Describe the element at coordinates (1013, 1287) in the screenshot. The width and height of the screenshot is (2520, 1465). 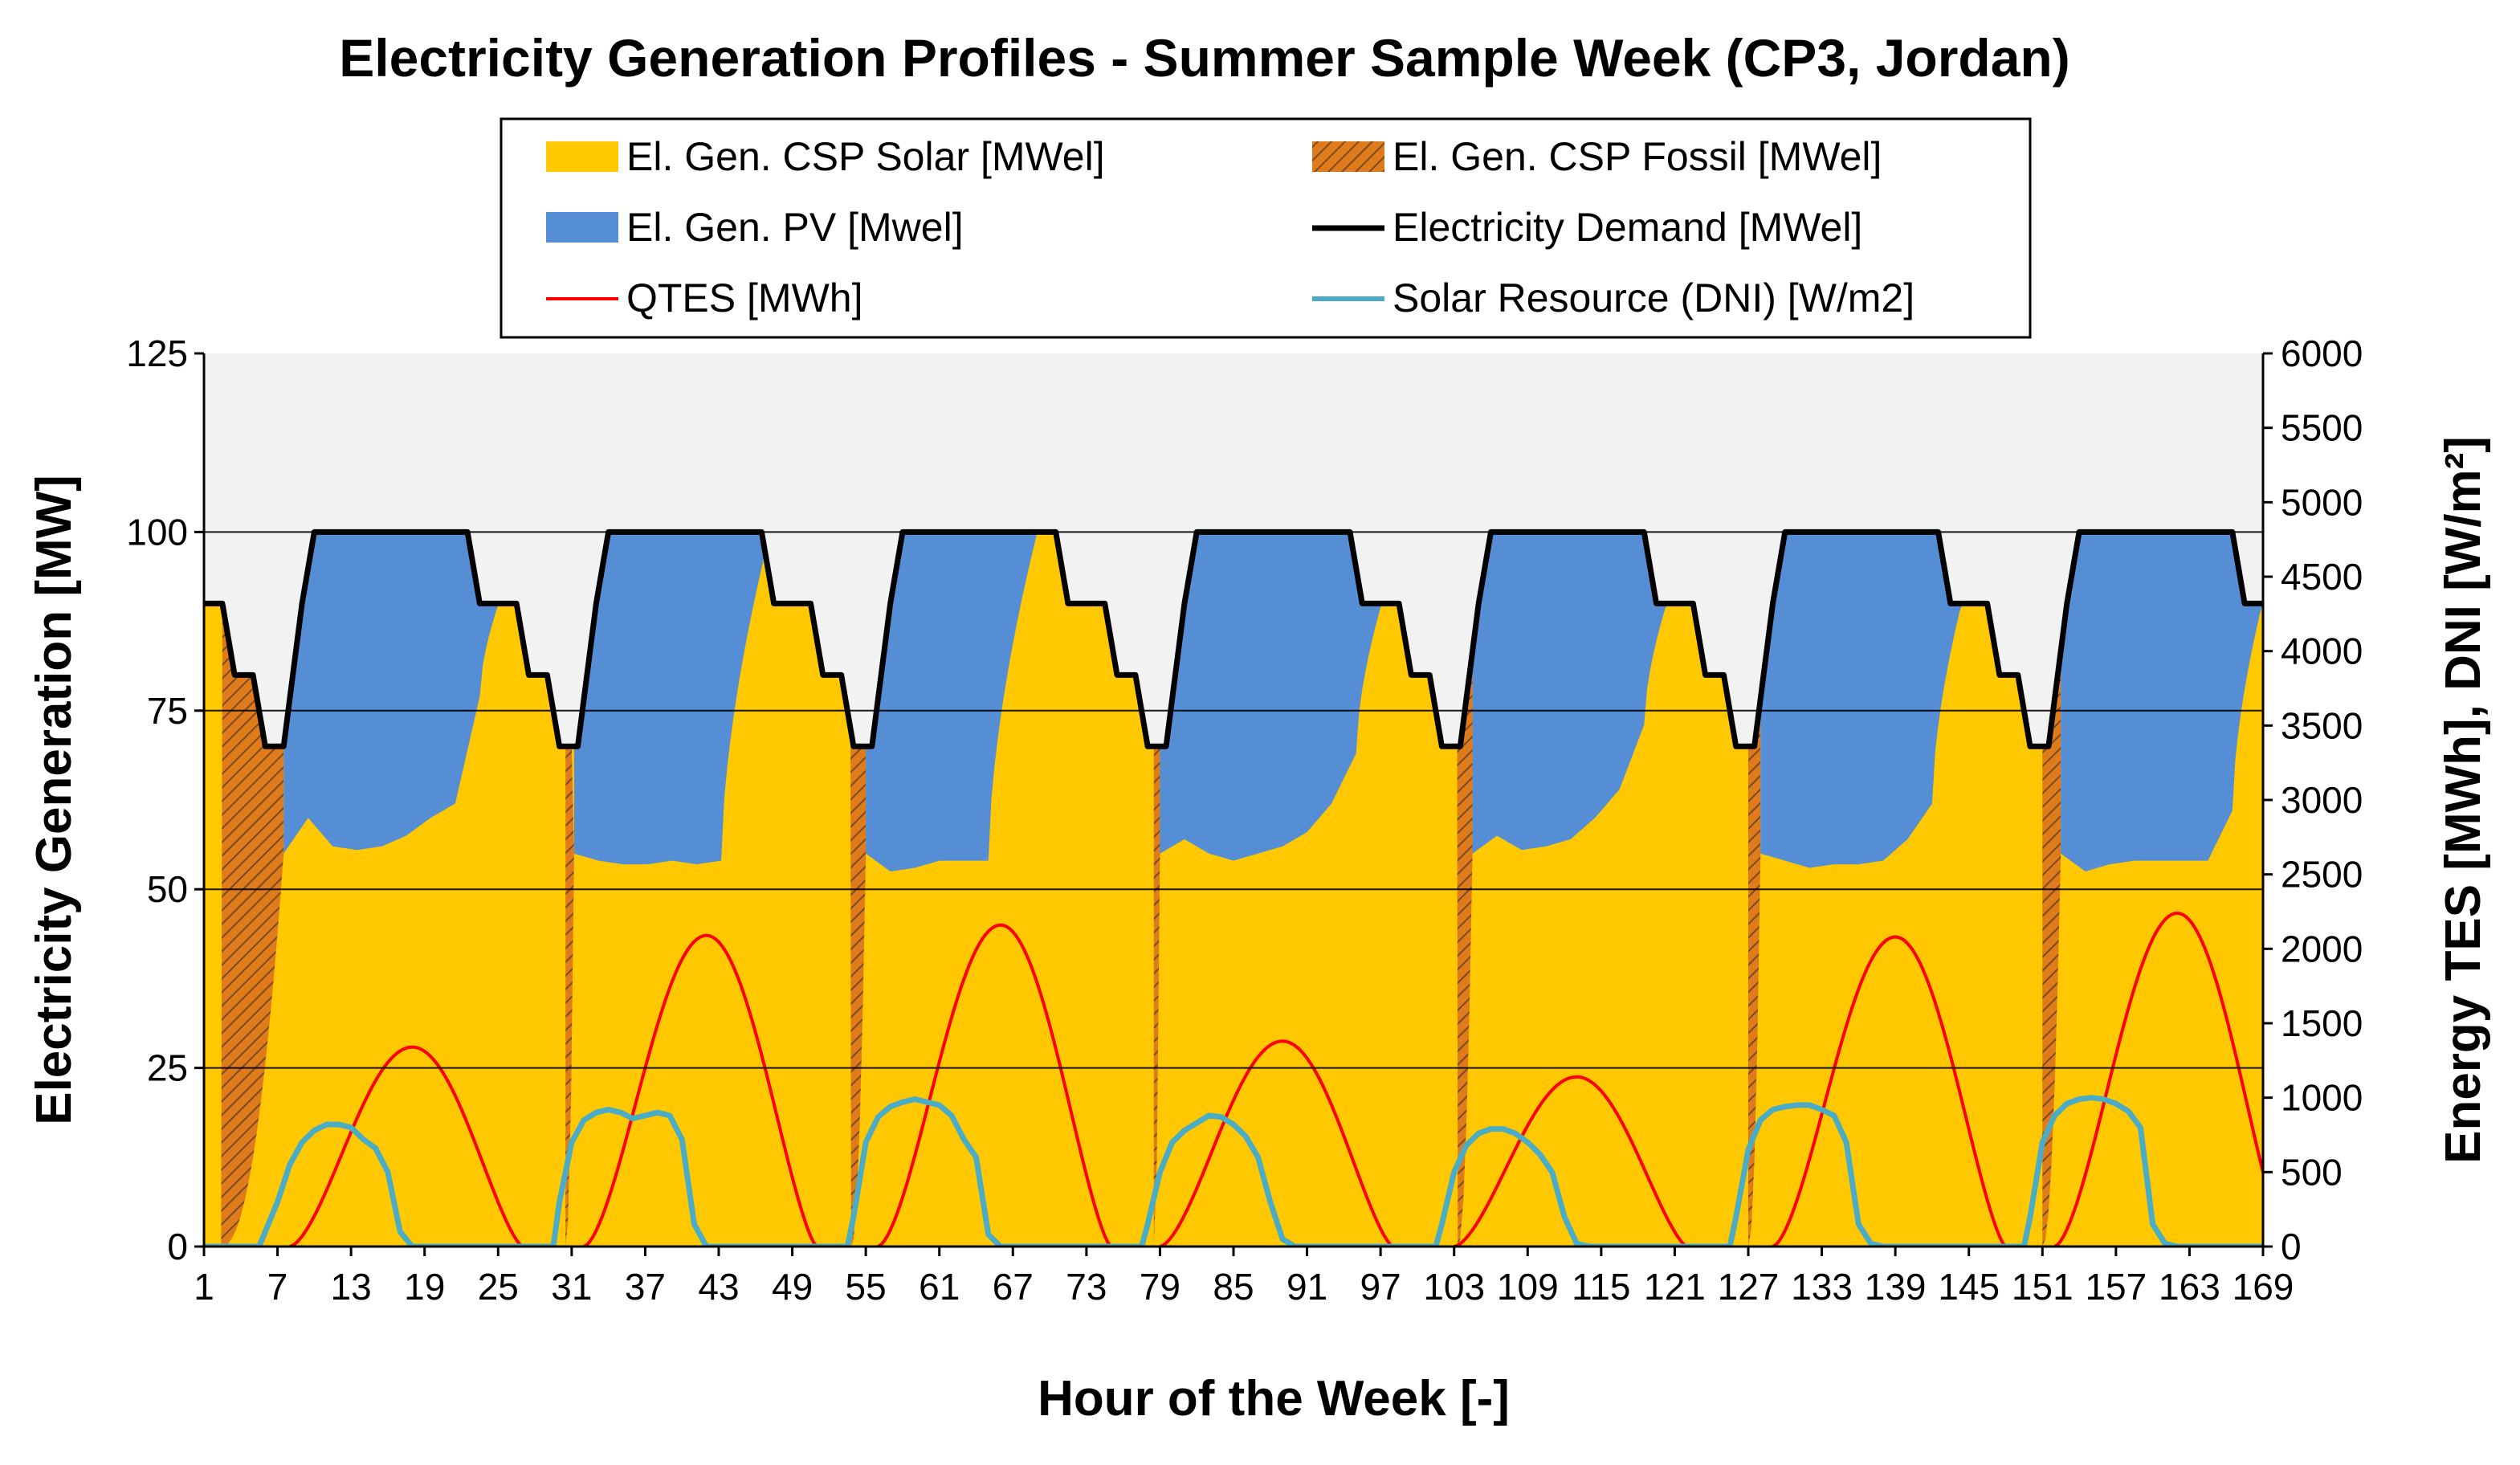
I see `x-tick-label: 67` at that location.